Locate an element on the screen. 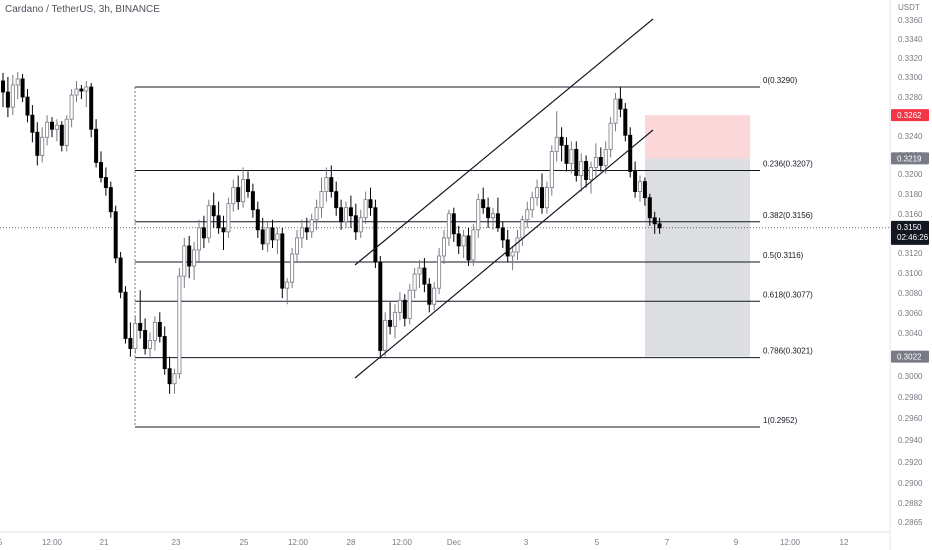  profit-target-zone is located at coordinates (697, 257).